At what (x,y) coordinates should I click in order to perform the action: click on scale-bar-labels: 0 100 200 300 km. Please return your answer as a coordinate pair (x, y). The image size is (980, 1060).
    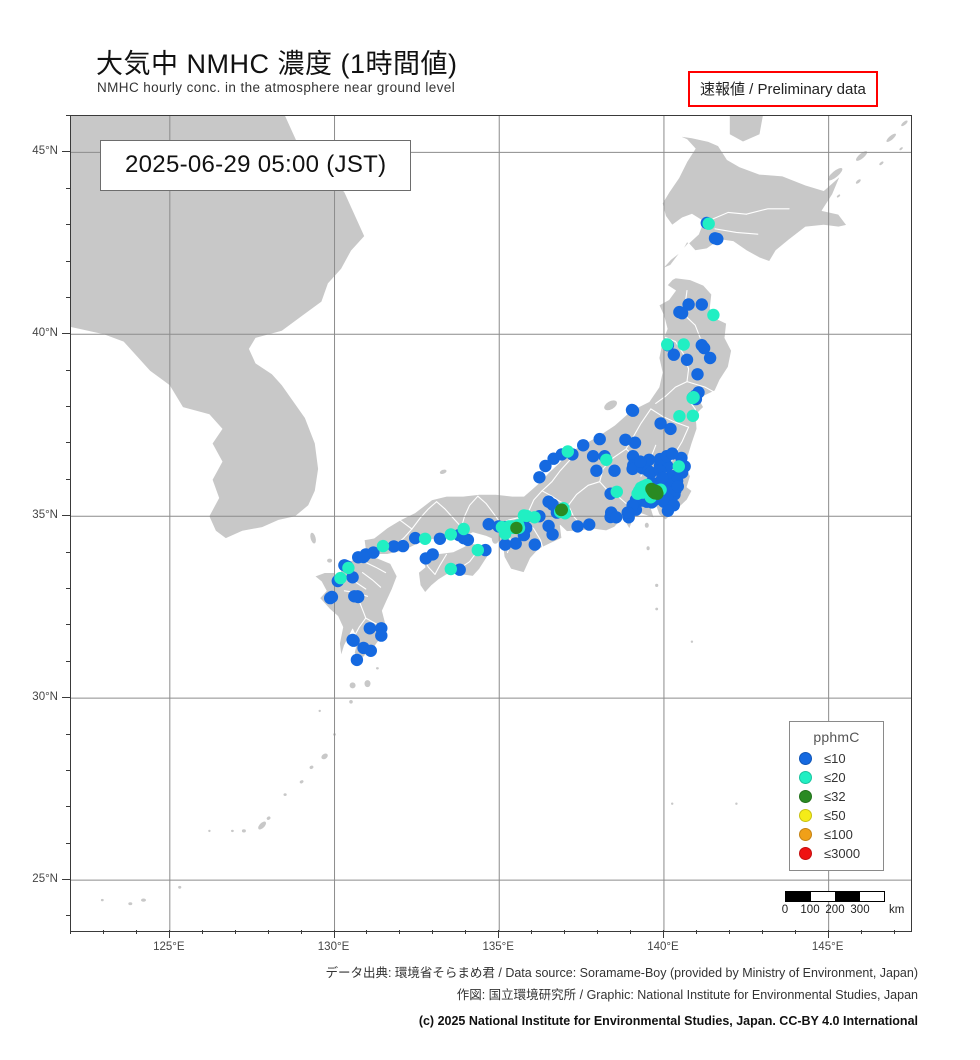
    Looking at the image, I should click on (843, 911).